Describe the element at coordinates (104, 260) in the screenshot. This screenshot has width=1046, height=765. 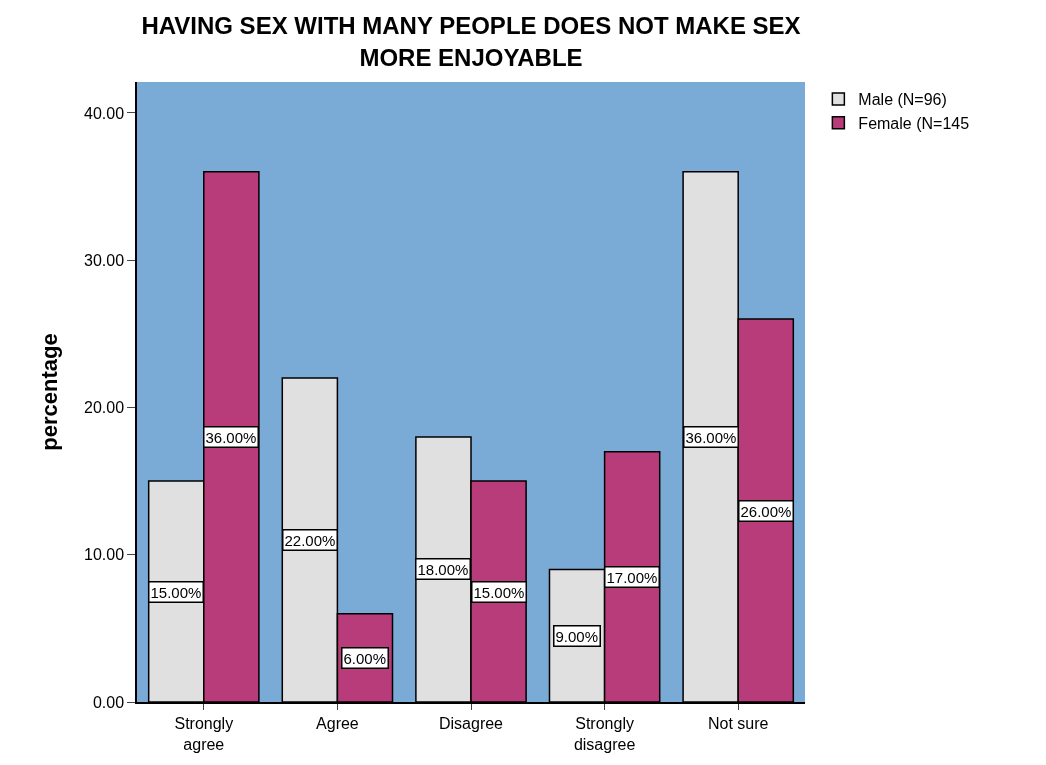
I see `y-tick-label: 30.00` at that location.